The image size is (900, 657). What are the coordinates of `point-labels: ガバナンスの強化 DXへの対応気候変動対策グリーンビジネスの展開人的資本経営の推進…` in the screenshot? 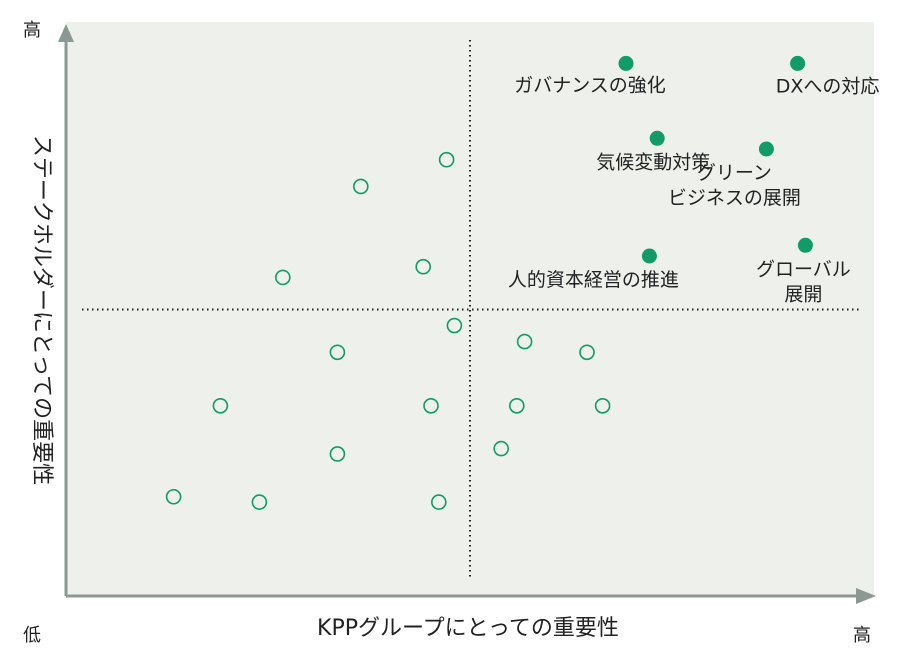 It's located at (694, 189).